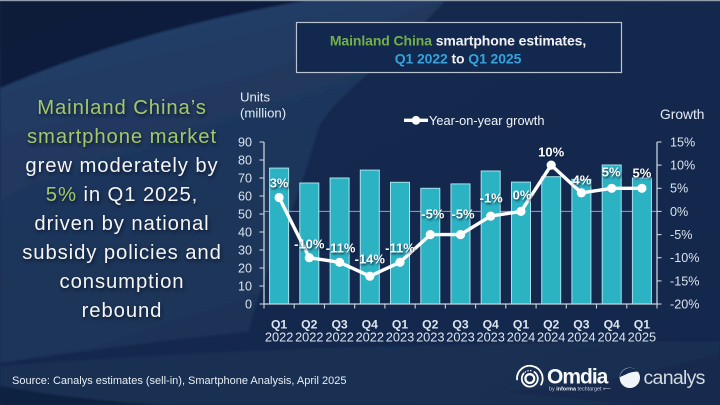 This screenshot has height=405, width=720. Describe the element at coordinates (245, 250) in the screenshot. I see `svg-text: 30` at that location.